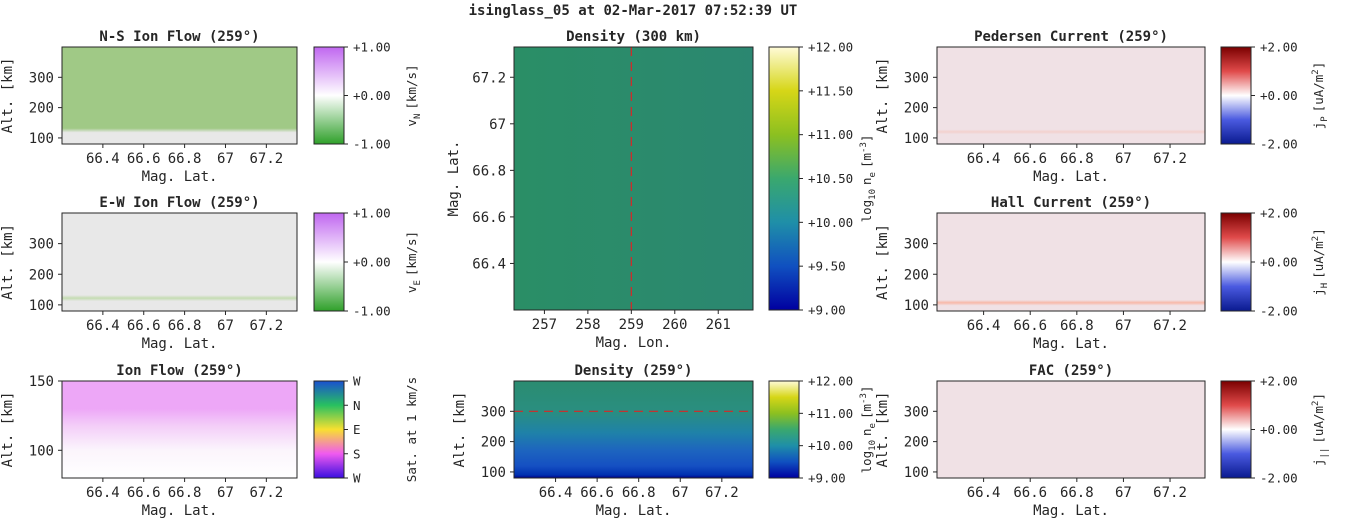 This screenshot has width=1350, height=525. What do you see at coordinates (418, 116) in the screenshot?
I see `colorbar-label-part: N` at bounding box center [418, 116].